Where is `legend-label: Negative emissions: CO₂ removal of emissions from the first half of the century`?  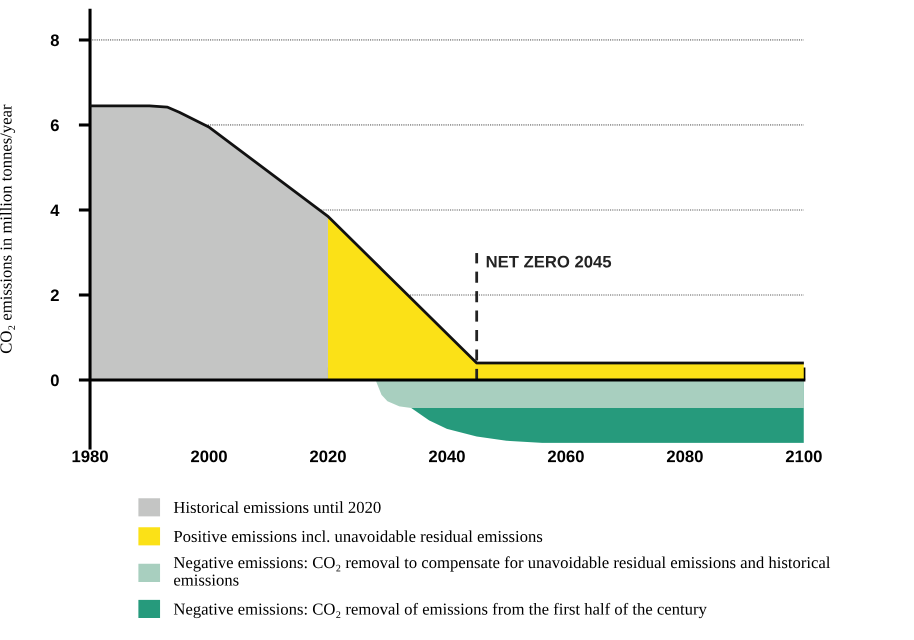 legend-label: Negative emissions: CO₂ removal of emissions from the first half of the century is located at coordinates (440, 610).